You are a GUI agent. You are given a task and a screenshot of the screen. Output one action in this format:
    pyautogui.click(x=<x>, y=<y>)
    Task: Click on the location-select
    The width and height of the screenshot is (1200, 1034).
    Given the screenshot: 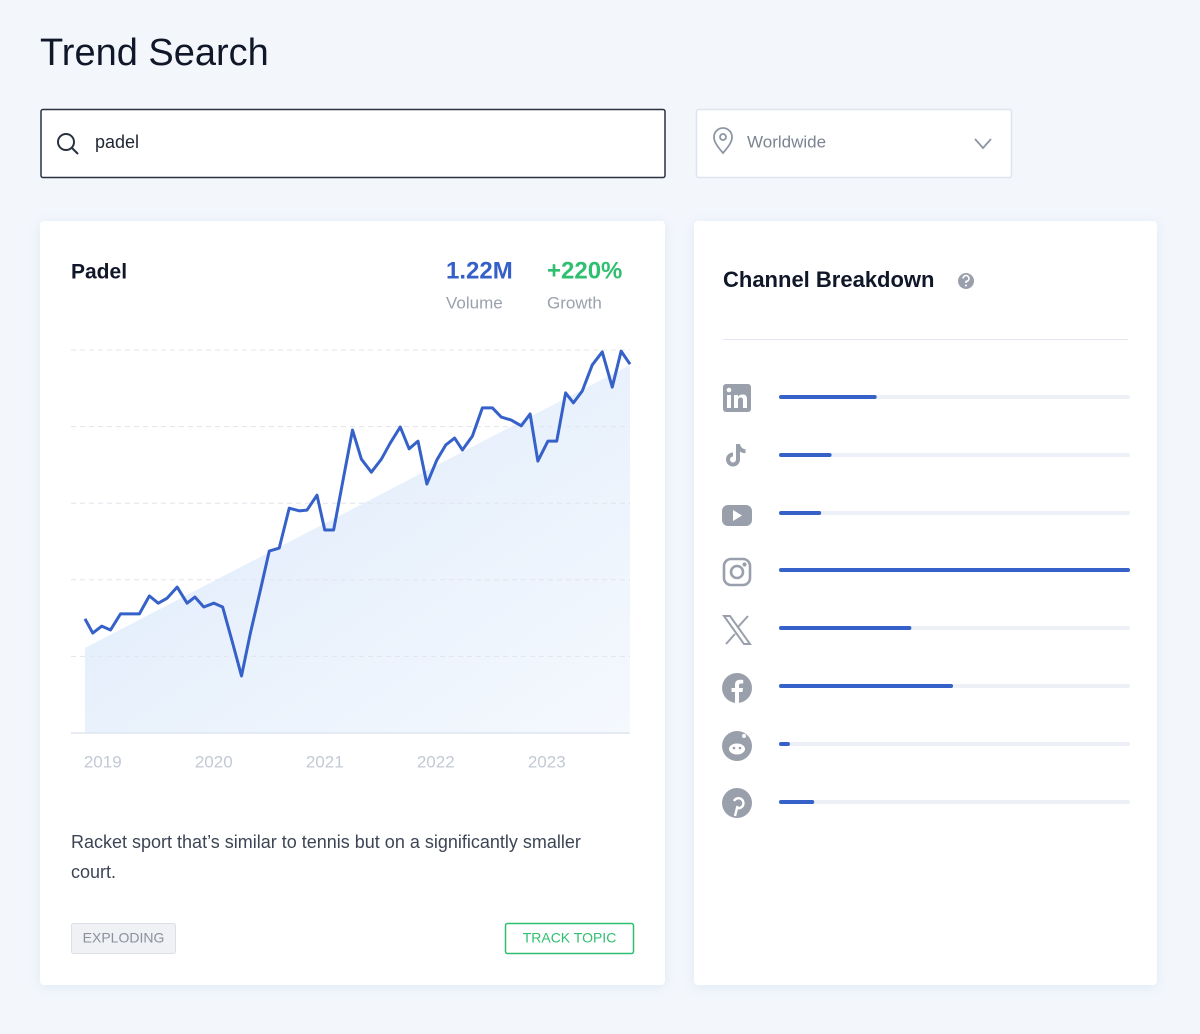 What is the action you would take?
    pyautogui.click(x=854, y=143)
    